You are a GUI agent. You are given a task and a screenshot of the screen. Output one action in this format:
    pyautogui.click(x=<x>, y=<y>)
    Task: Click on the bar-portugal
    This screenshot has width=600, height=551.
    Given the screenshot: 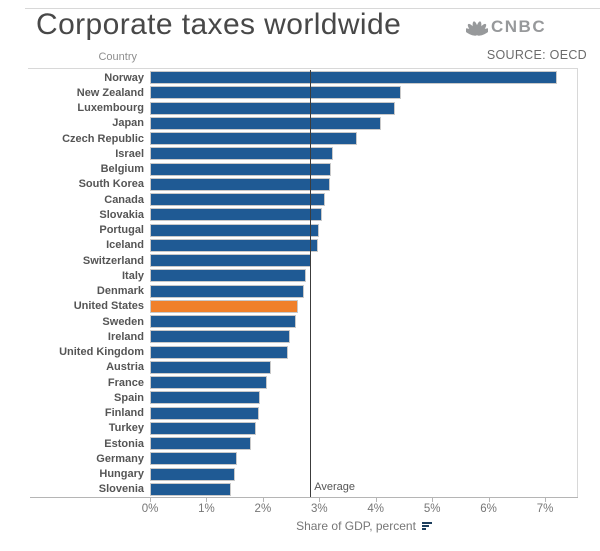 What is the action you would take?
    pyautogui.click(x=235, y=230)
    